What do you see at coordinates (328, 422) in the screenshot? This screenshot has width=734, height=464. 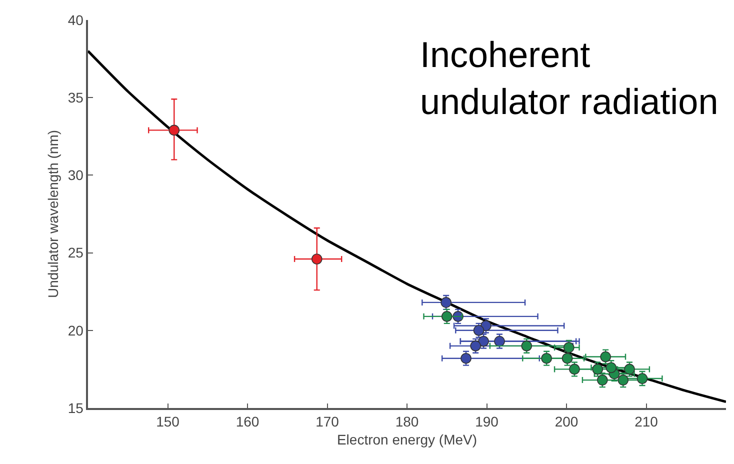 I see `x-tick-label: 170` at bounding box center [328, 422].